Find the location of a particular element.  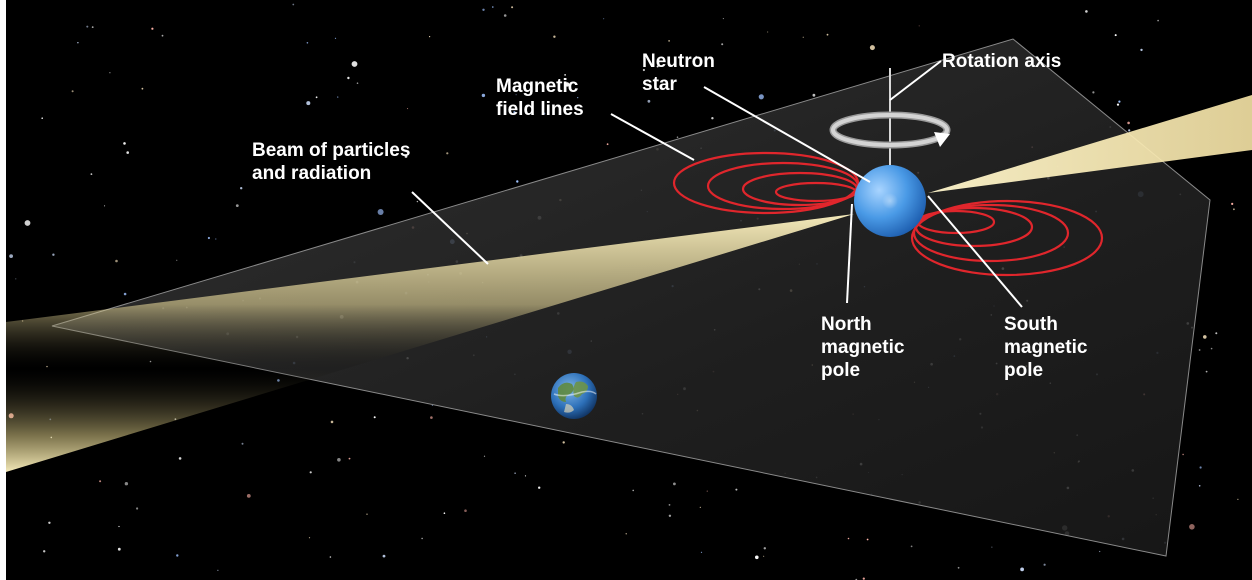

field-lines-leader-line is located at coordinates (652, 137).